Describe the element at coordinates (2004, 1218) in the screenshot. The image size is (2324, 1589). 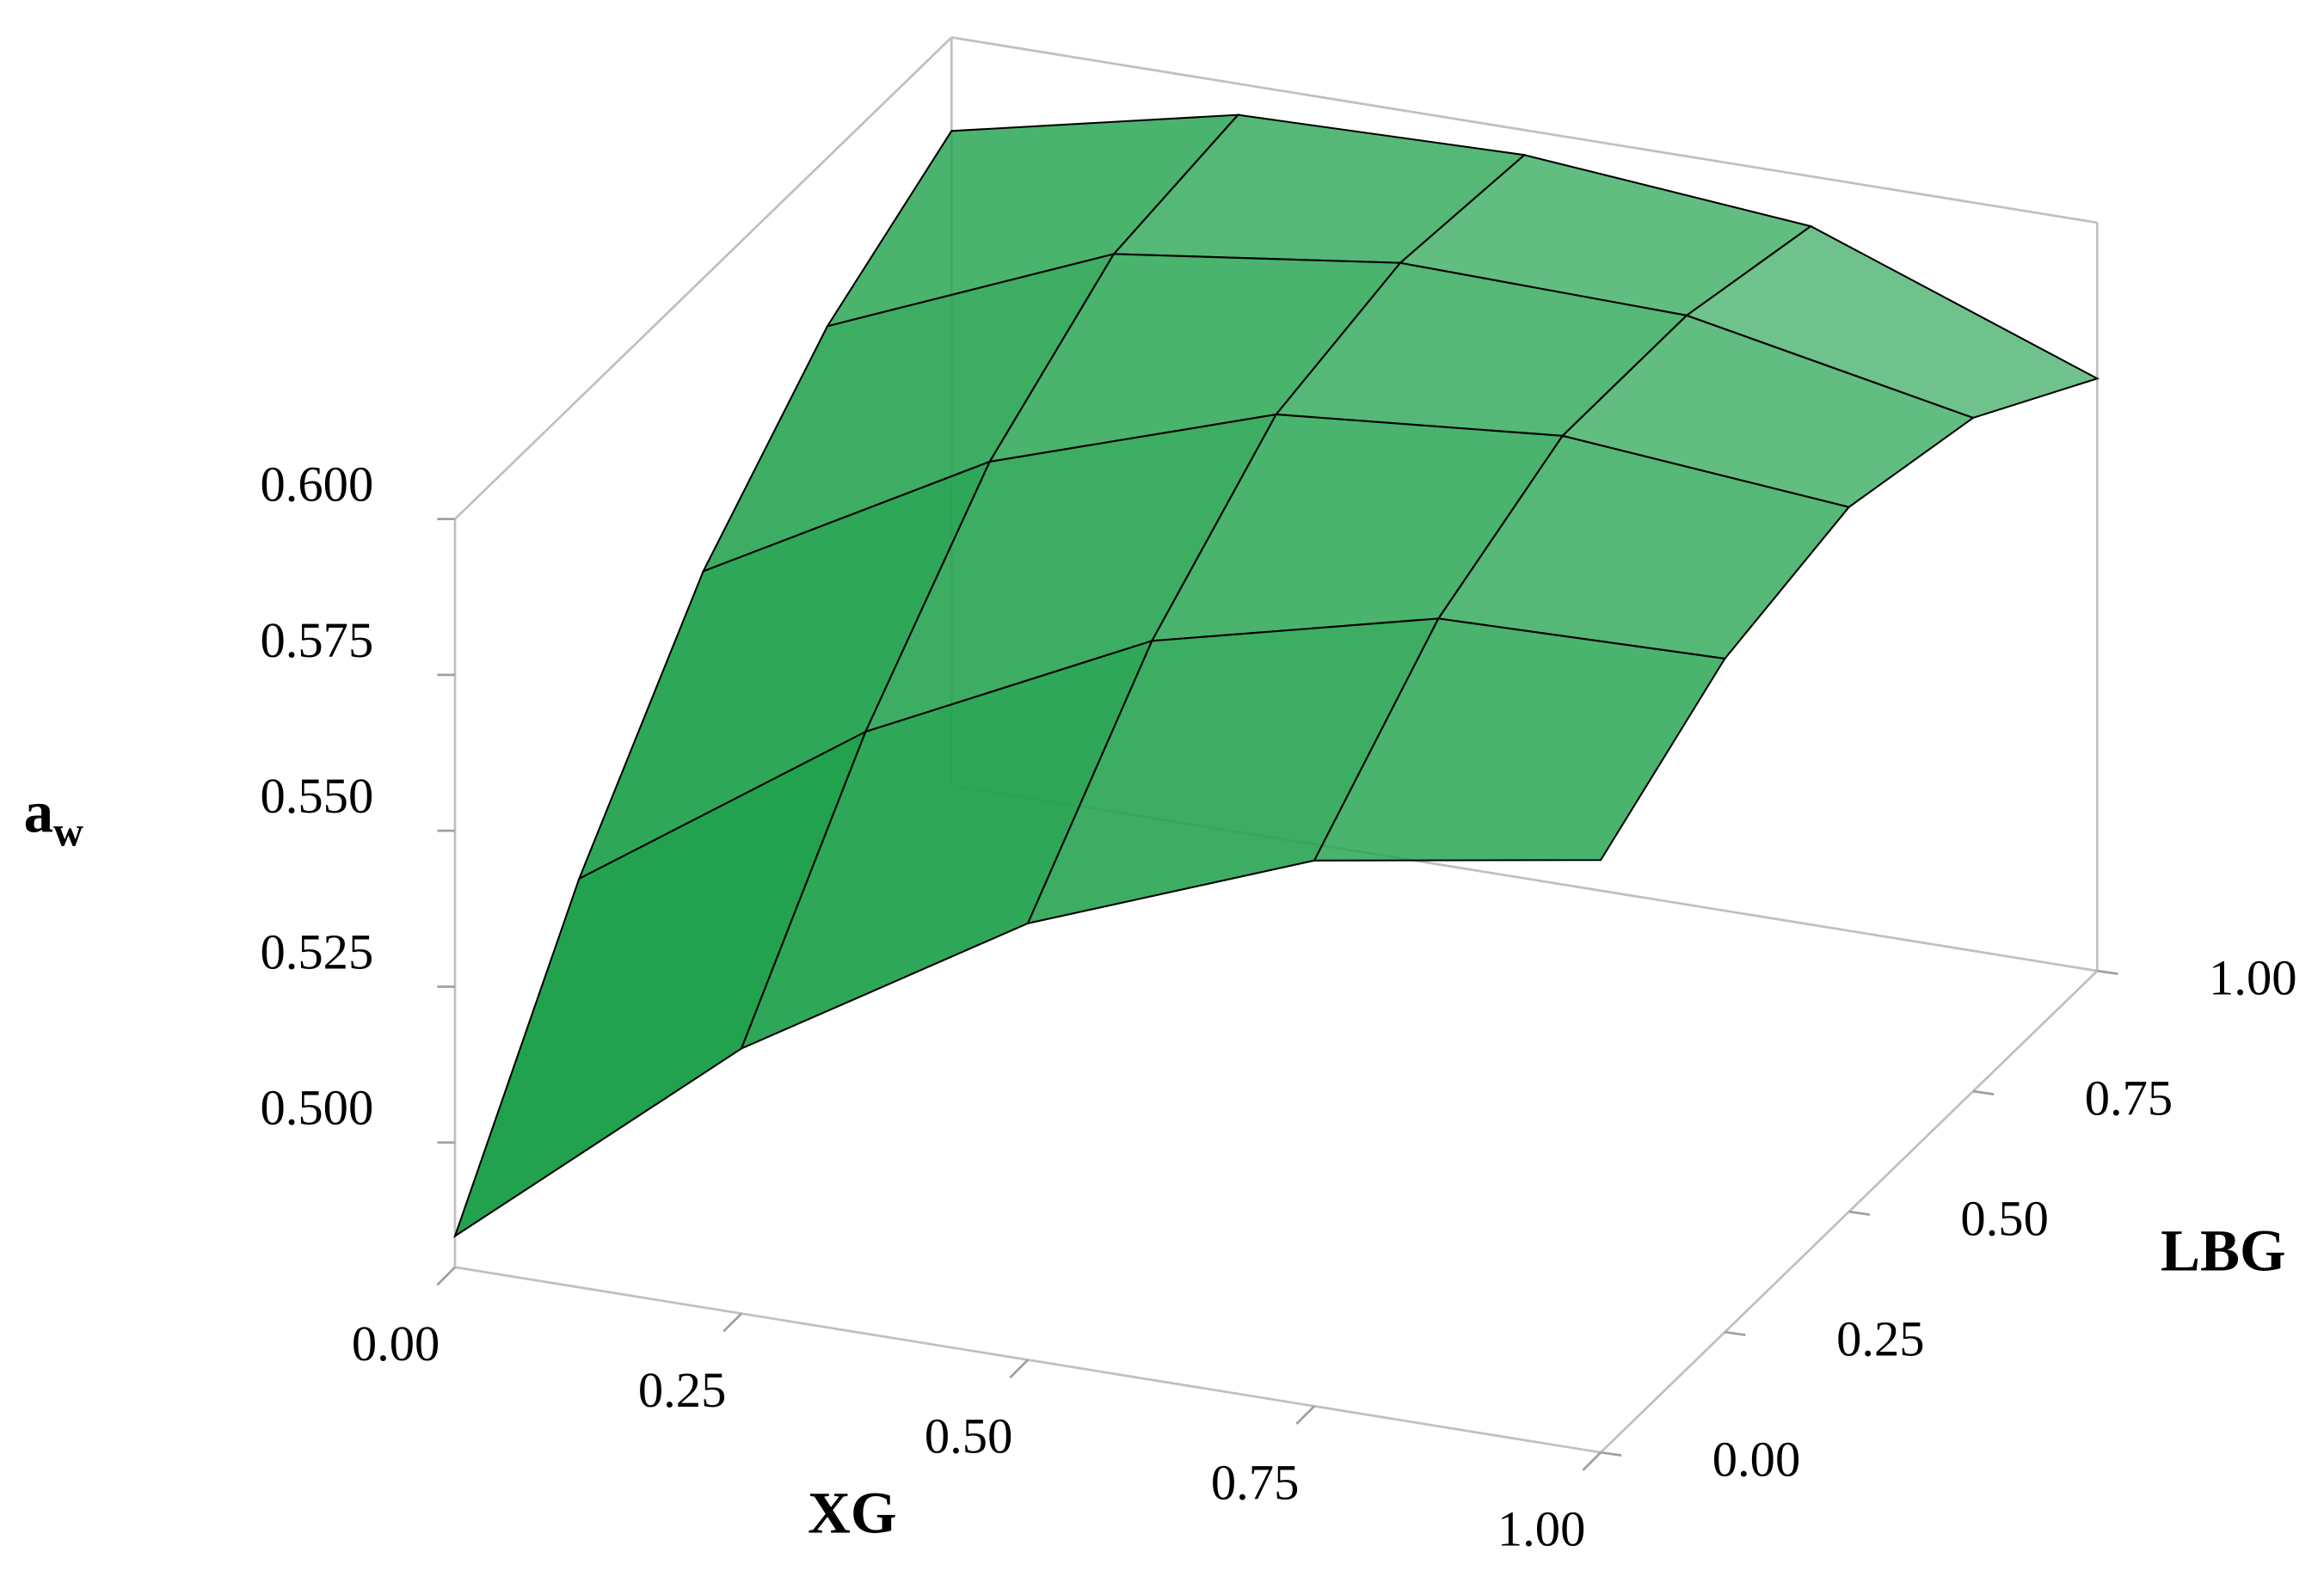
I see `y-tick-label: 0.50` at that location.